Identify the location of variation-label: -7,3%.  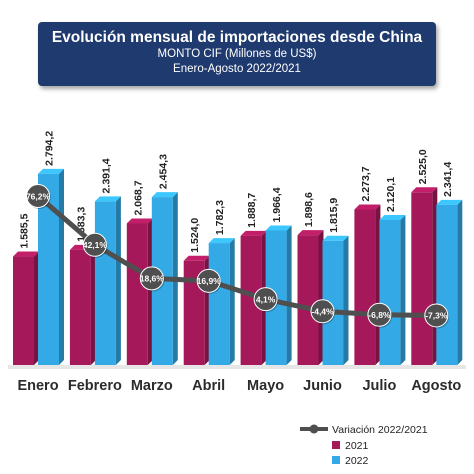
(436, 316).